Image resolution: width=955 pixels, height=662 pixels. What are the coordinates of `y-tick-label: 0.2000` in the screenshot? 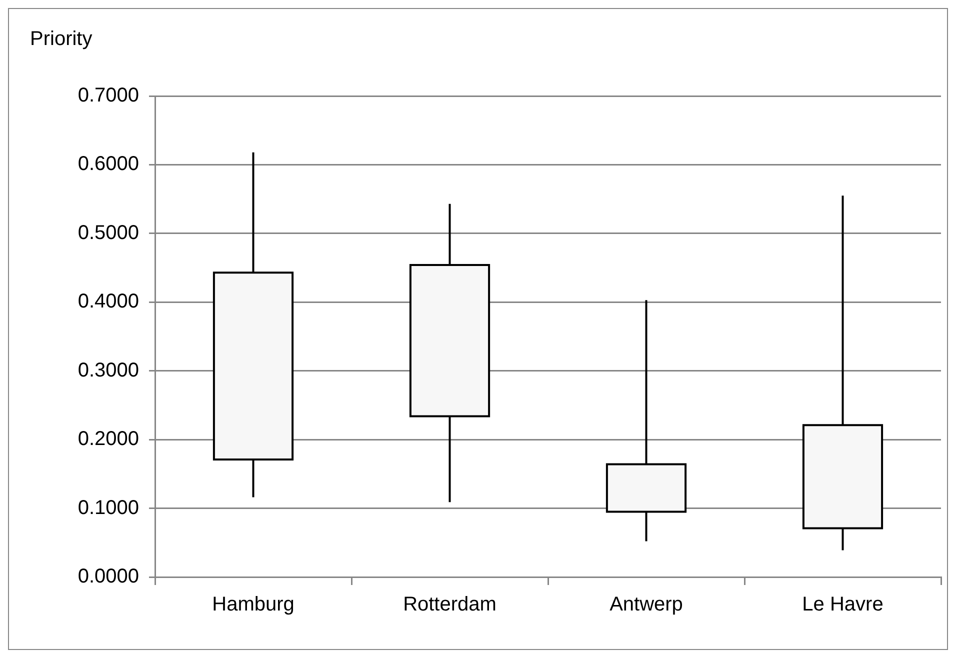 It's located at (108, 439).